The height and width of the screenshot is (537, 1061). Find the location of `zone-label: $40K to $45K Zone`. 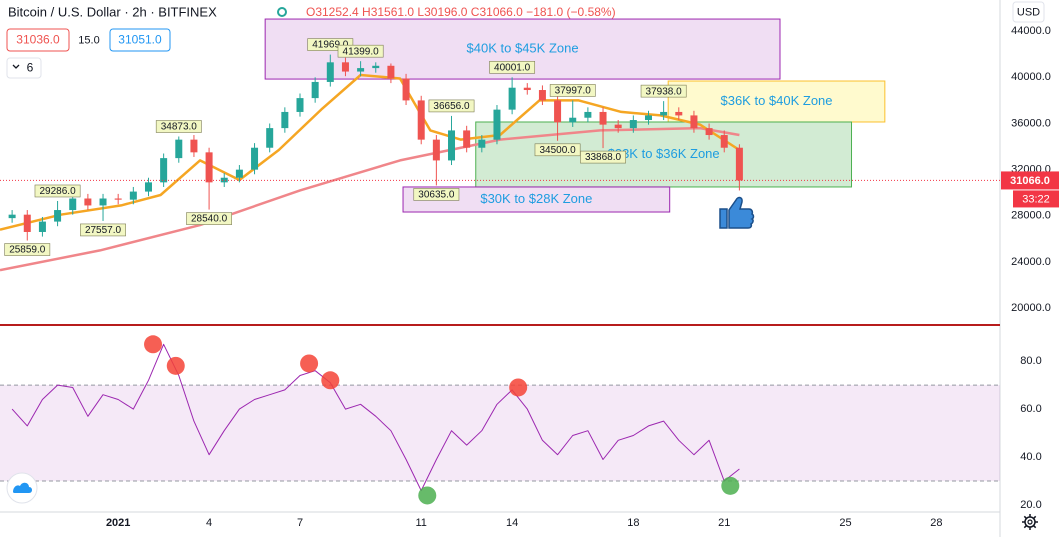

zone-label: $40K to $45K Zone is located at coordinates (523, 47).